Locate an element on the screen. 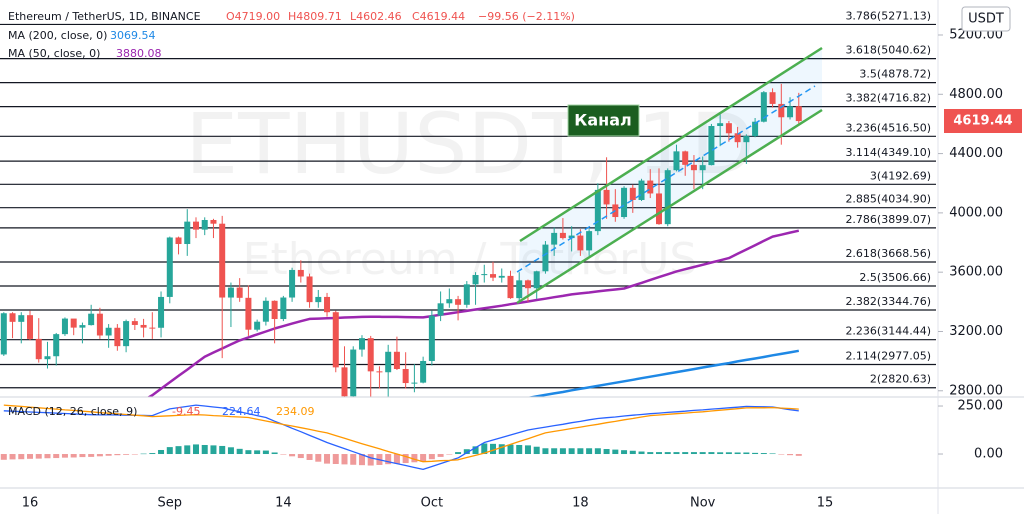  y-tick-label: 4400.00 is located at coordinates (976, 153).